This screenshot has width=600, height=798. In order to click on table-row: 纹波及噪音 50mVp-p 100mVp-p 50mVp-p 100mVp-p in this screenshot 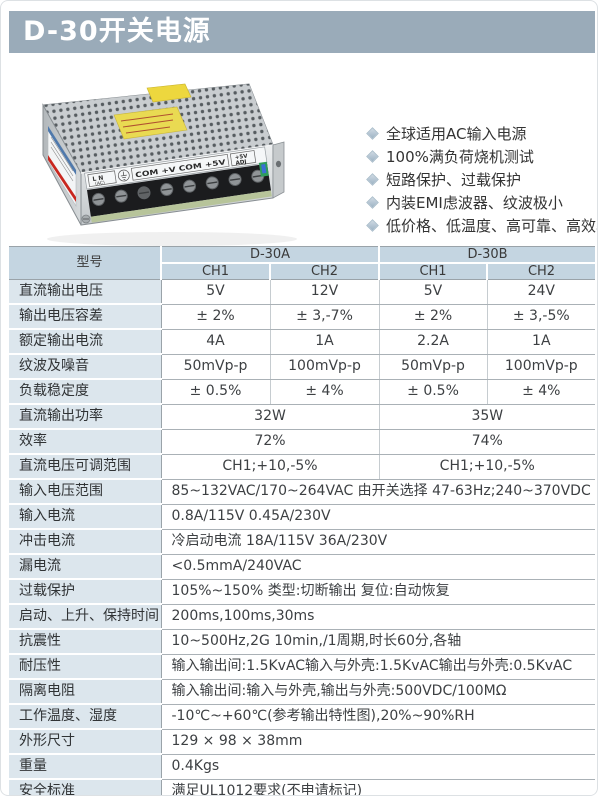, I will do `click(302, 367)`.